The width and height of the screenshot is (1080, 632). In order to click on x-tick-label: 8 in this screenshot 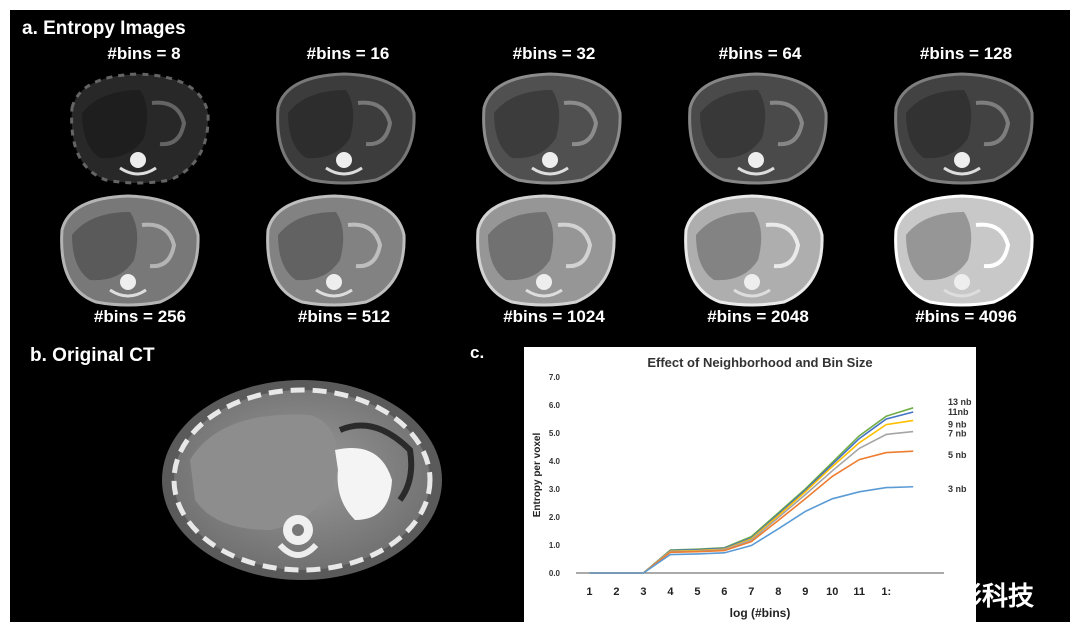, I will do `click(778, 592)`.